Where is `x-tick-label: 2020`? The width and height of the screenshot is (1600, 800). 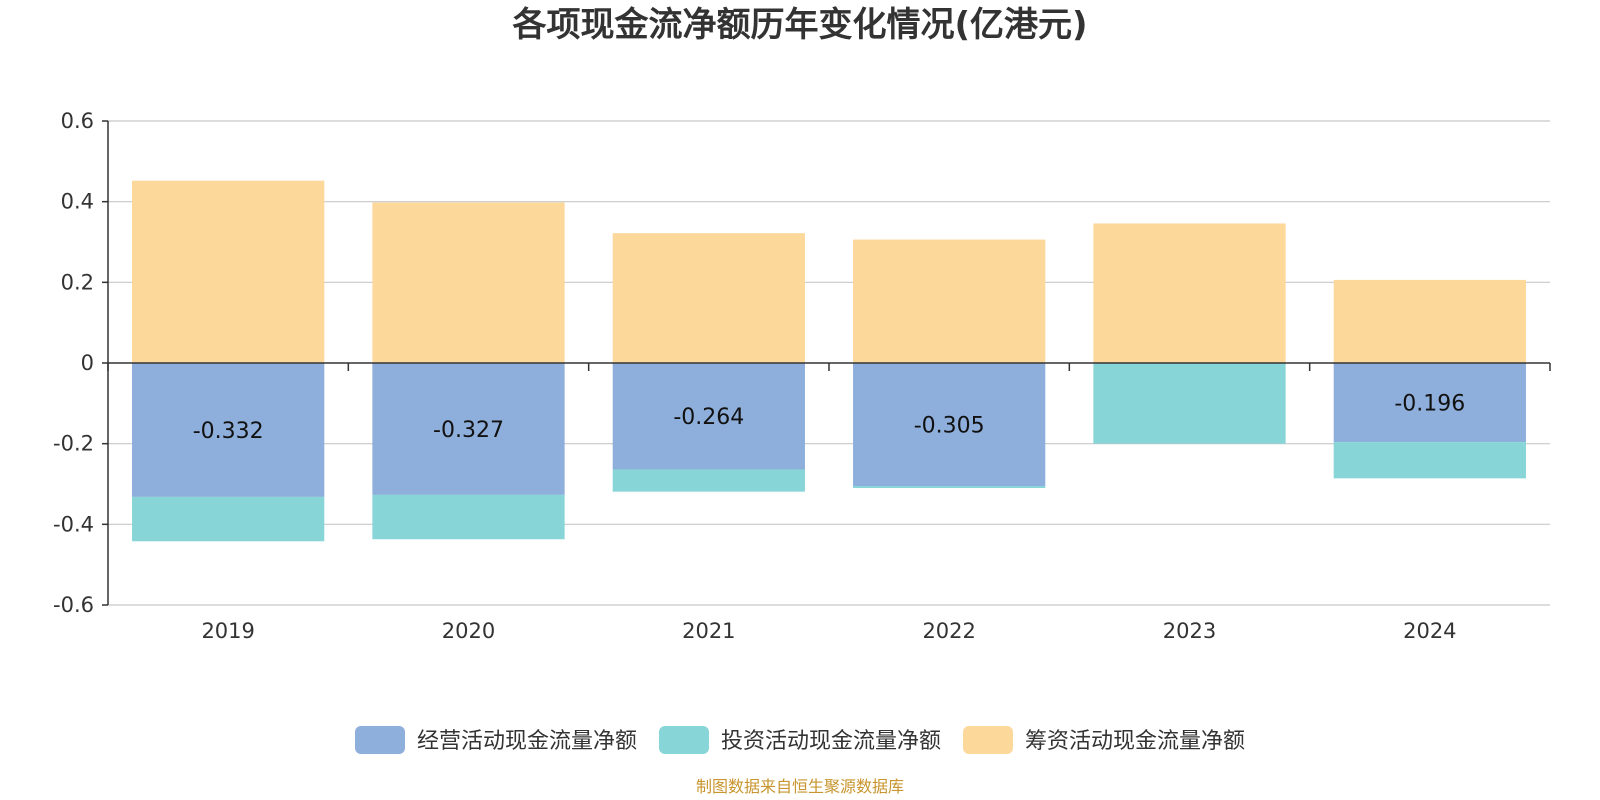 x-tick-label: 2020 is located at coordinates (468, 631).